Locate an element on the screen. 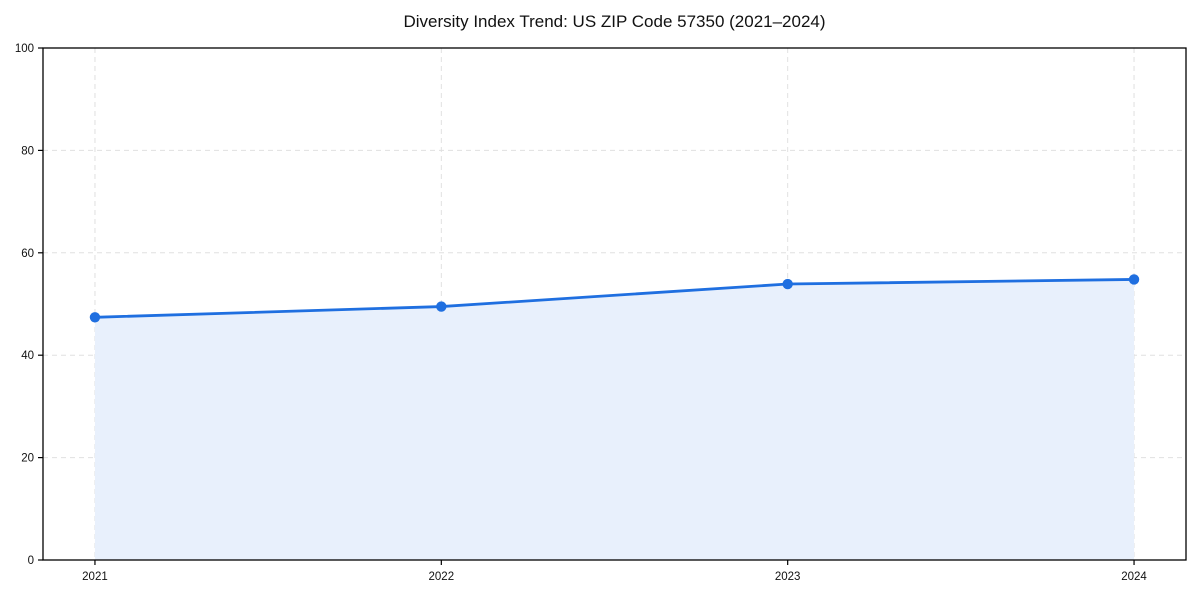  x-tick-label: 2023 is located at coordinates (788, 577).